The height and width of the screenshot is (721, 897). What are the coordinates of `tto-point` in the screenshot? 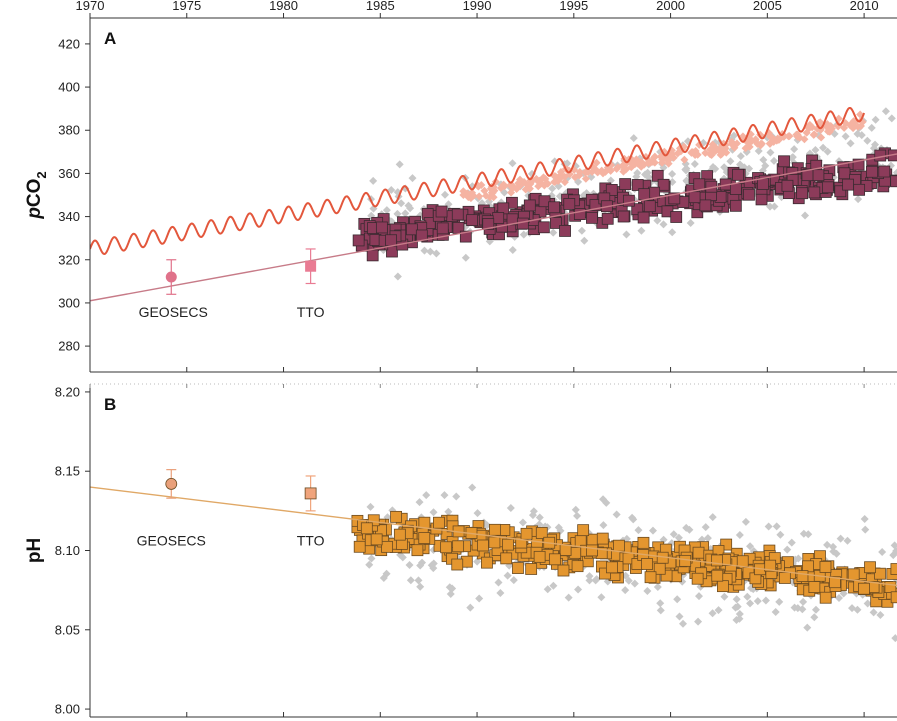 It's located at (310, 493).